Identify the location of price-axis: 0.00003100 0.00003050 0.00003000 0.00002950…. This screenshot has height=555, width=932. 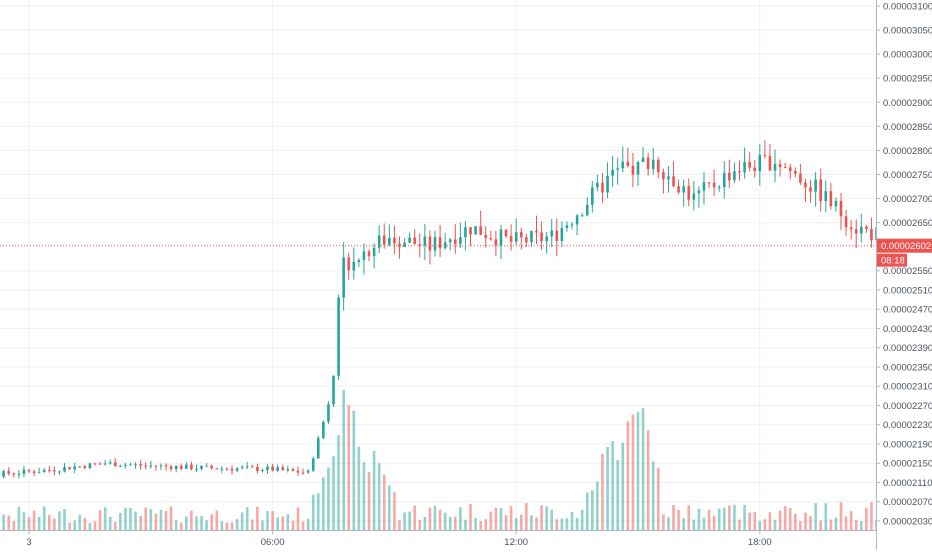
(904, 275).